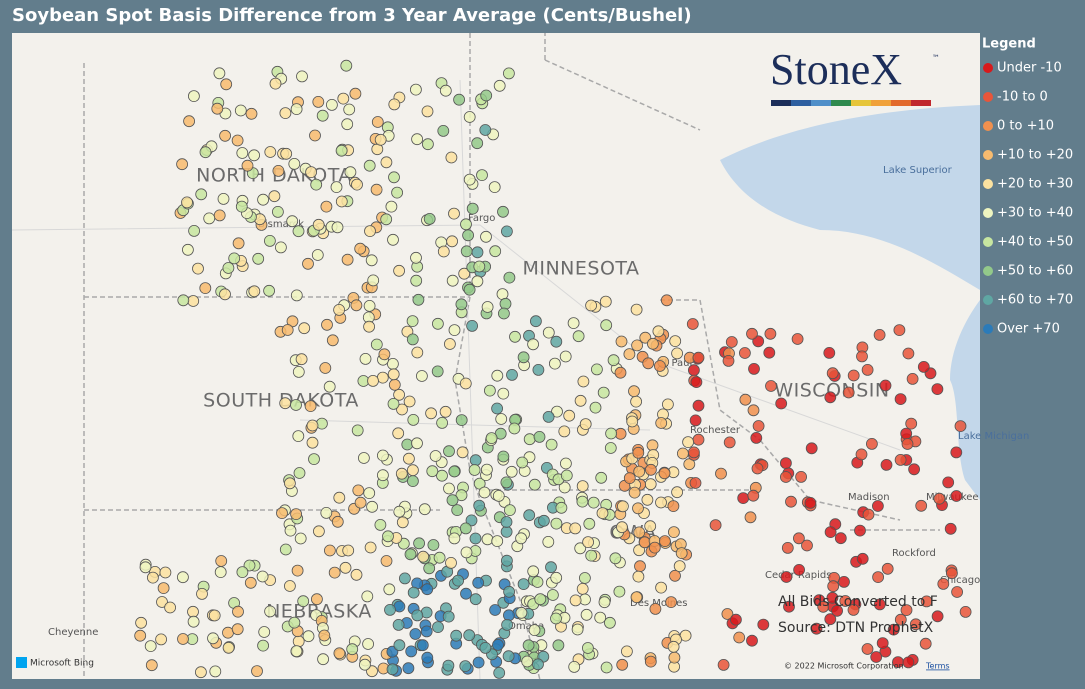  I want to click on lake-michigan, so click(965, 400).